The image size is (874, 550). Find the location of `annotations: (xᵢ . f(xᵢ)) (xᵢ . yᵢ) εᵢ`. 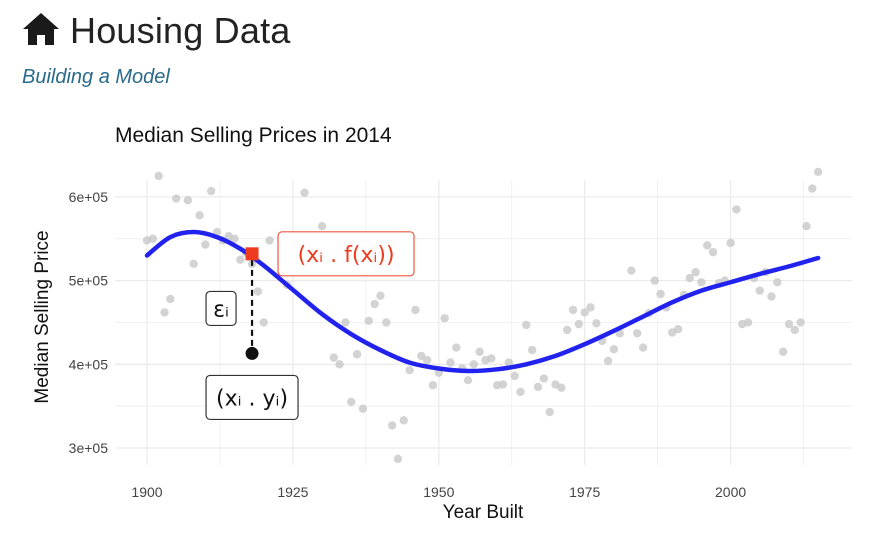

annotations: (xᵢ . f(xᵢ)) (xᵢ . yᵢ) εᵢ is located at coordinates (310, 326).